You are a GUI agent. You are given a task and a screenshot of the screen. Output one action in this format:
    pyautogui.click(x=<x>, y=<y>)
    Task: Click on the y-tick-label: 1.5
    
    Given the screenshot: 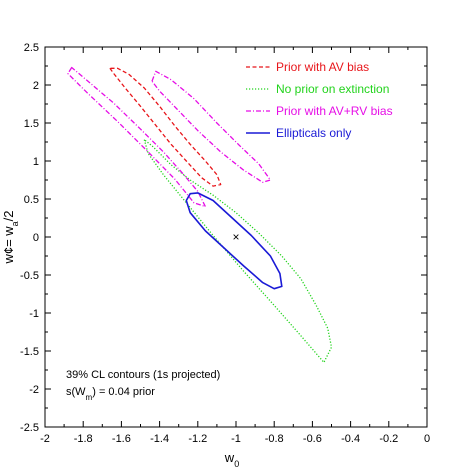 What is the action you would take?
    pyautogui.click(x=31, y=124)
    